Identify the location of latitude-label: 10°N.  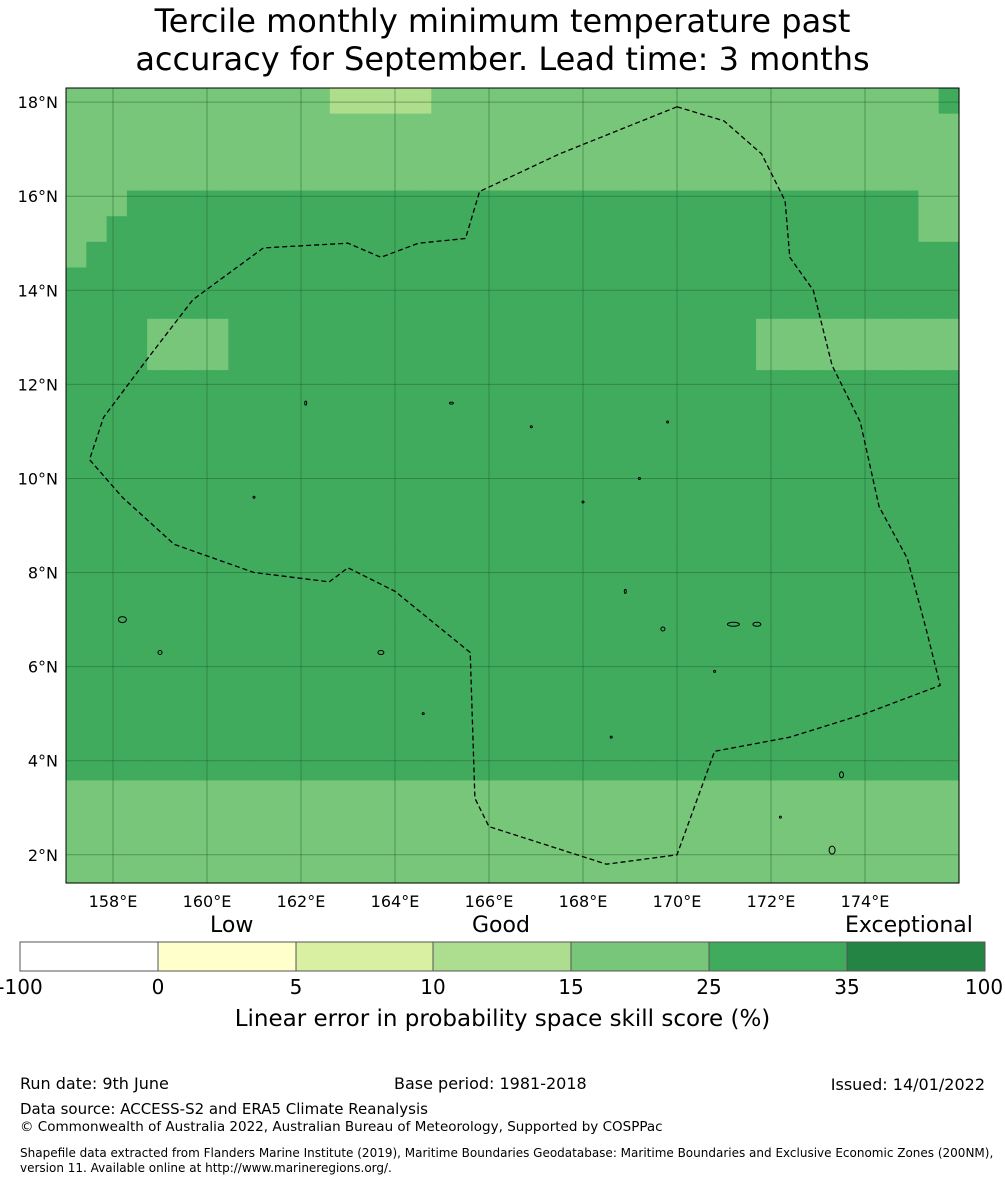
(38, 478).